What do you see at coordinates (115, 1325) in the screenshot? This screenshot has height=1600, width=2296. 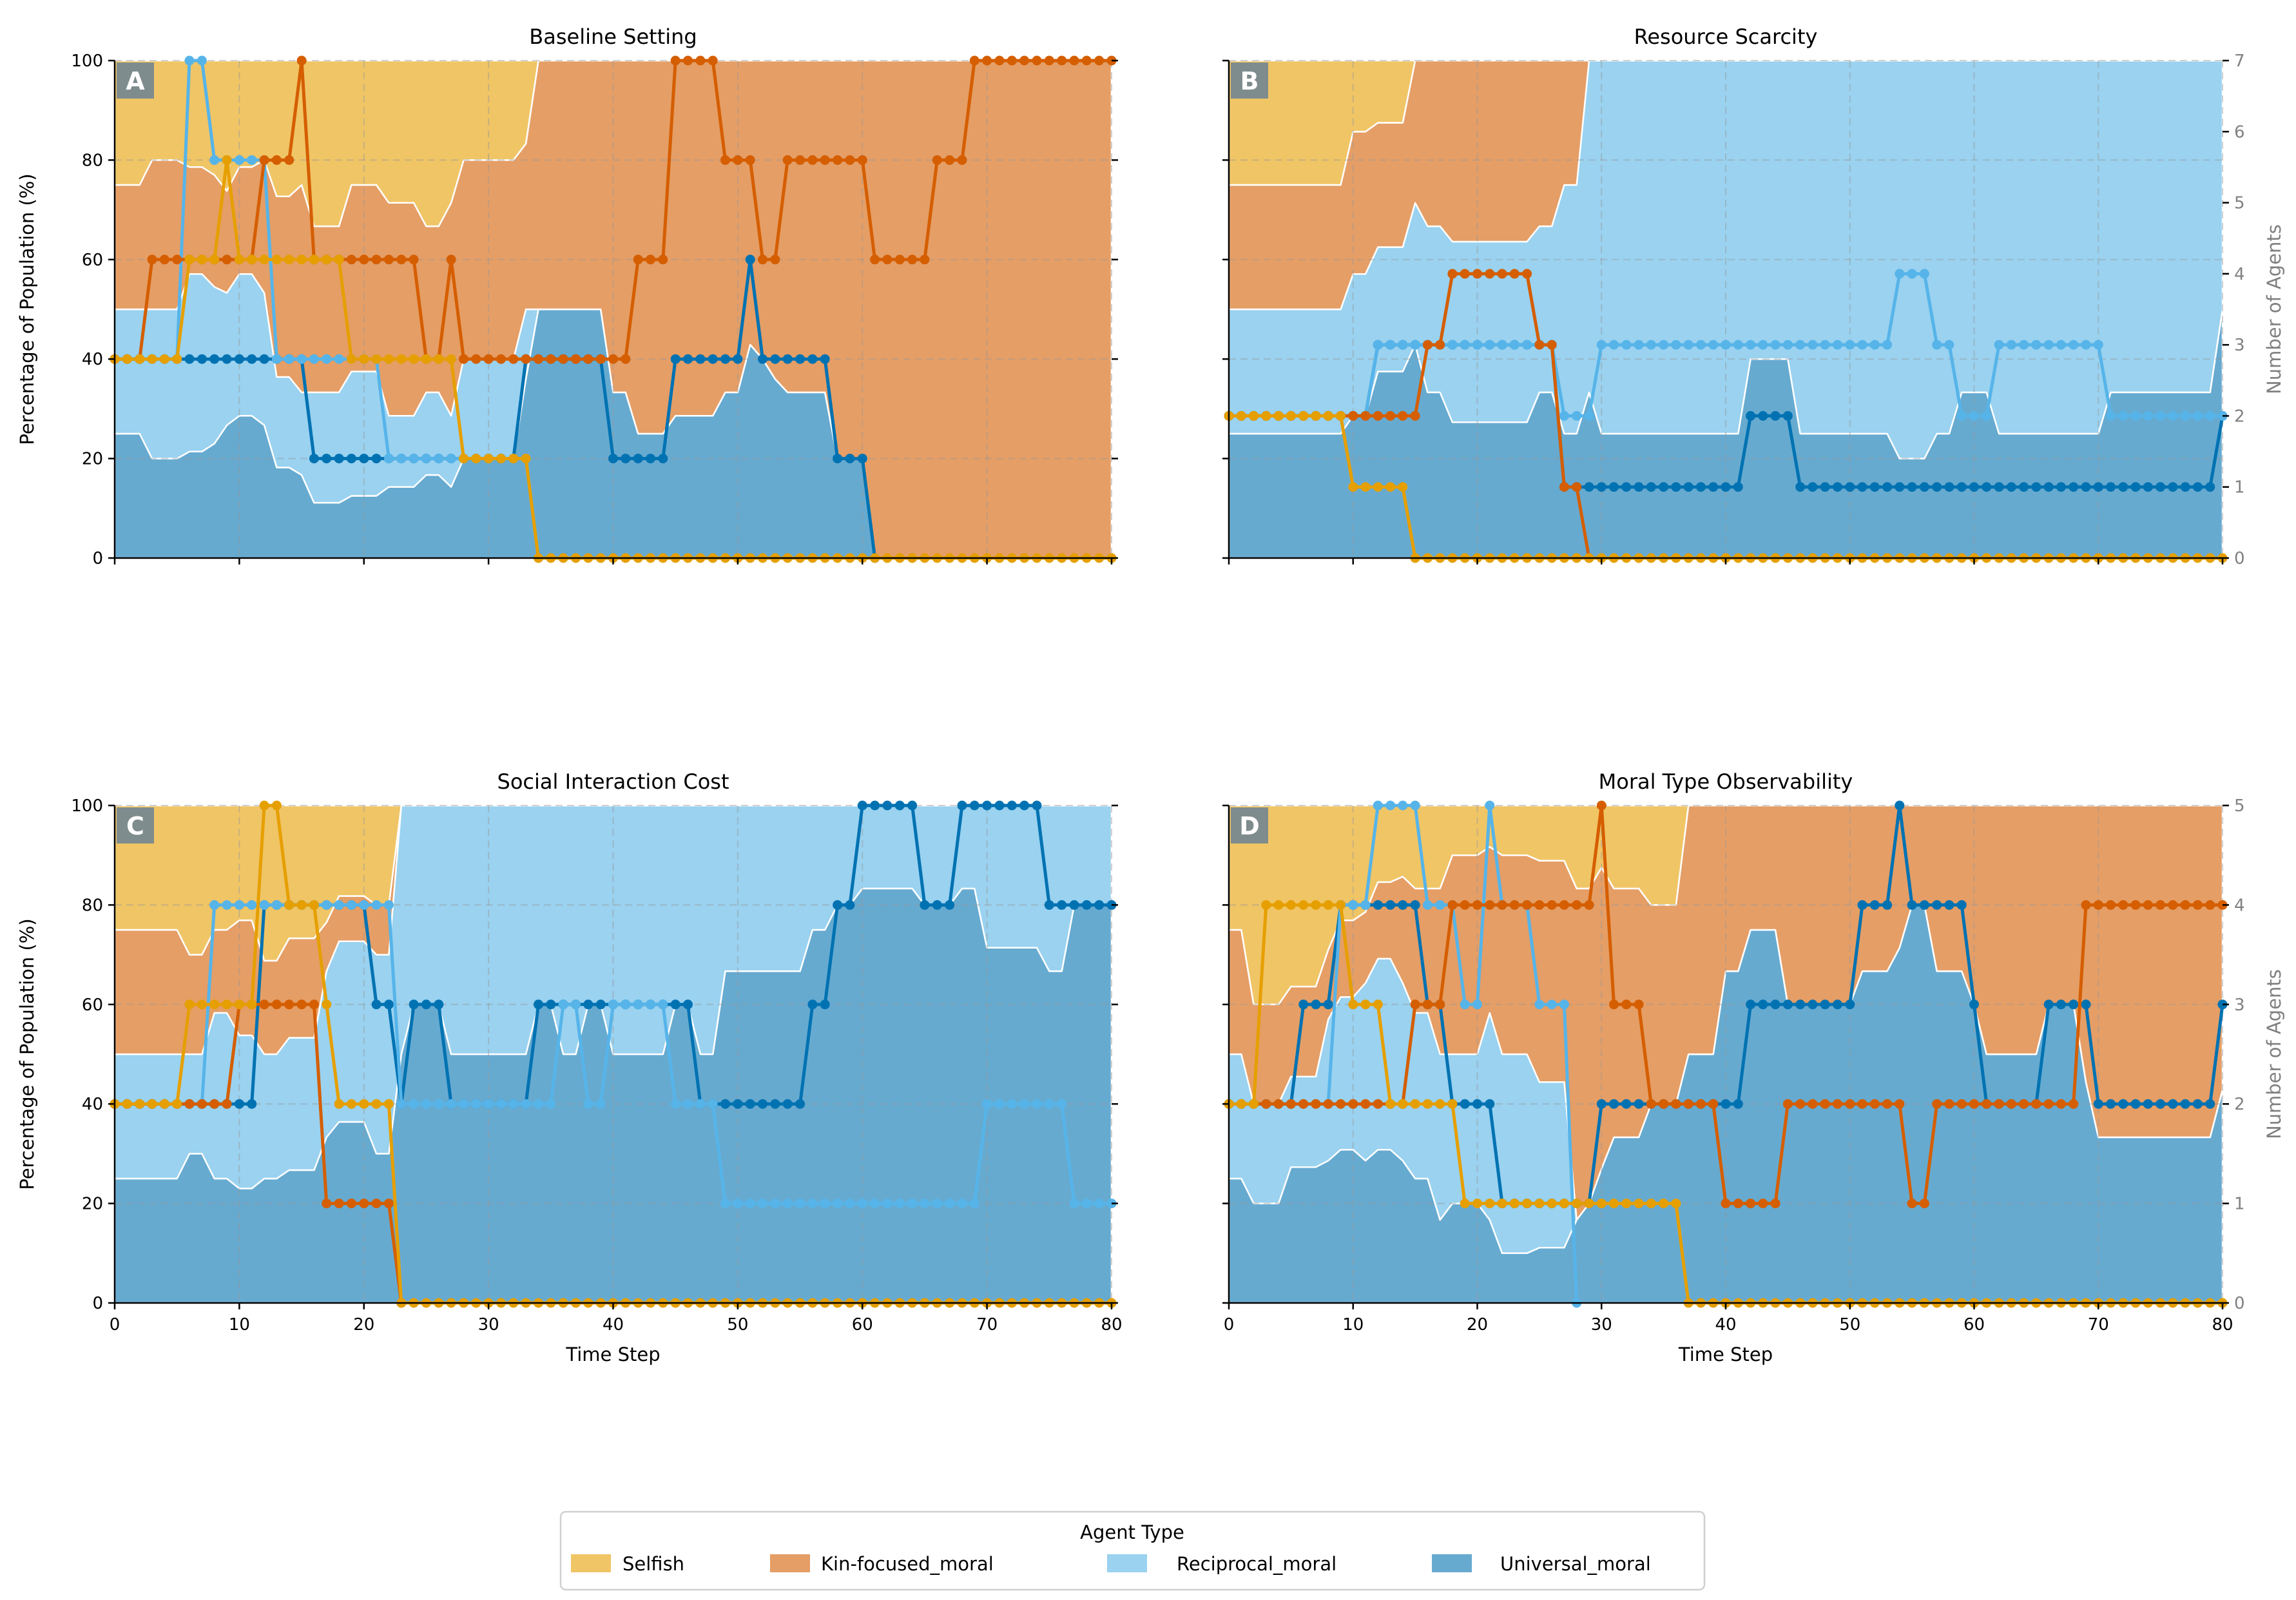 I see `x-tick-label: 0` at bounding box center [115, 1325].